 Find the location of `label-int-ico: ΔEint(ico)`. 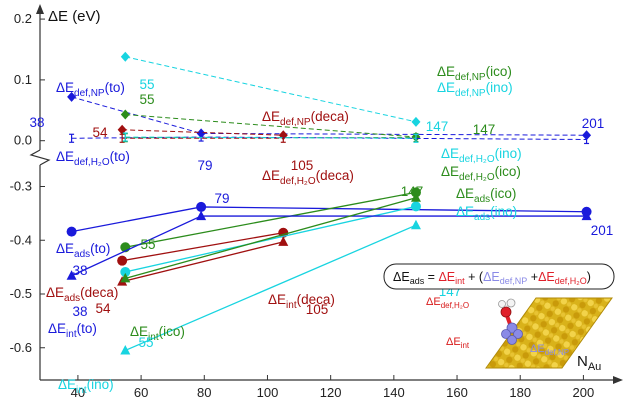

label-int-ico: ΔEint(ico) is located at coordinates (157, 333).